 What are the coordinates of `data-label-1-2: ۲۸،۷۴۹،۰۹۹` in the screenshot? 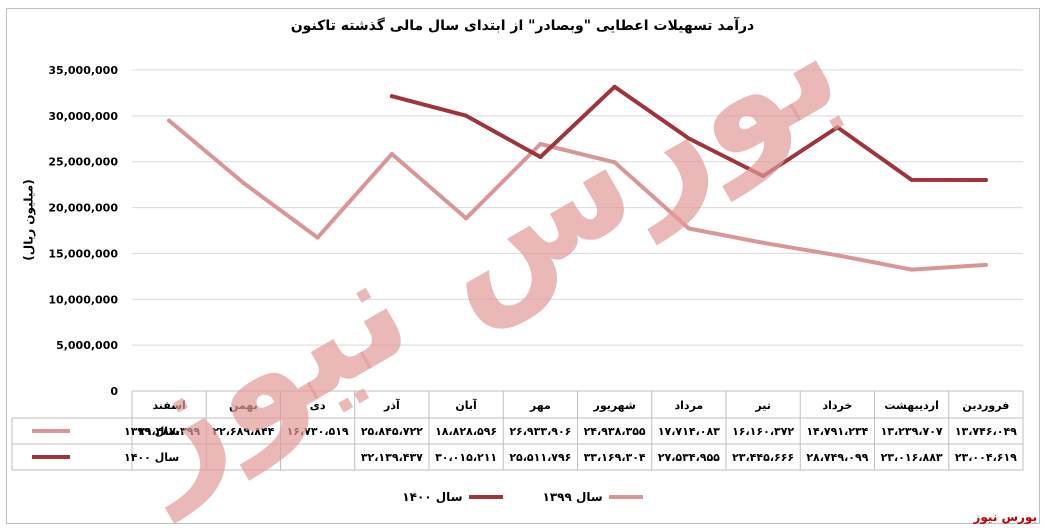 It's located at (837, 457).